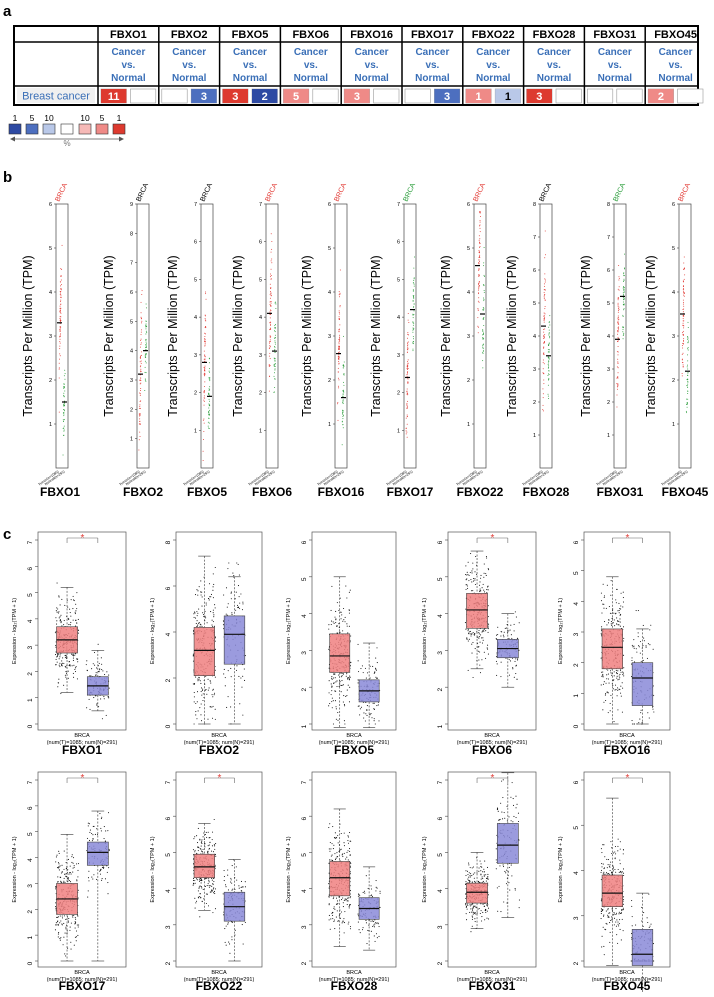 This screenshot has width=714, height=997. What do you see at coordinates (608, 403) in the screenshot?
I see `scatter-tick-label: 2` at bounding box center [608, 403].